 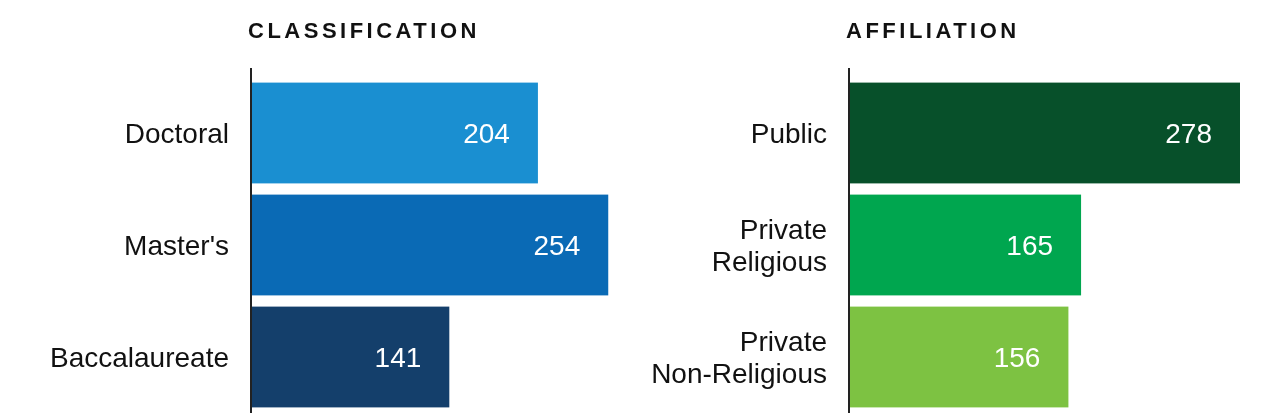 I want to click on y-tick-label: Baccalaureate, so click(x=139, y=357).